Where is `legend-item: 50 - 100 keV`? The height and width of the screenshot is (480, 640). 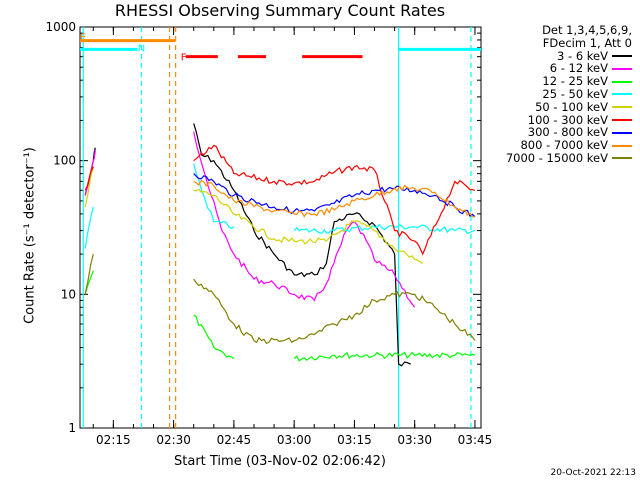 legend-item: 50 - 100 keV is located at coordinates (556, 106).